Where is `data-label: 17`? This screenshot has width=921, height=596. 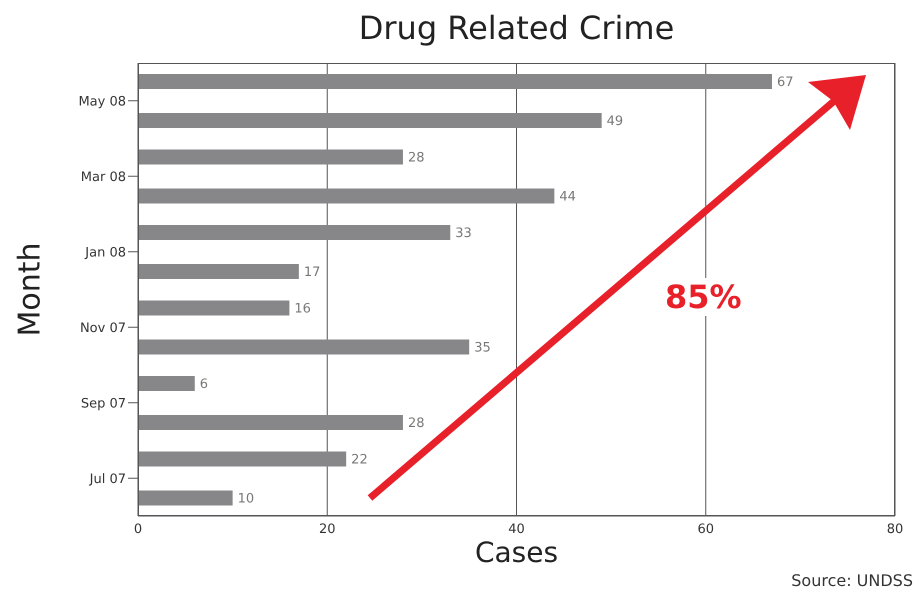
data-label: 17 is located at coordinates (312, 272).